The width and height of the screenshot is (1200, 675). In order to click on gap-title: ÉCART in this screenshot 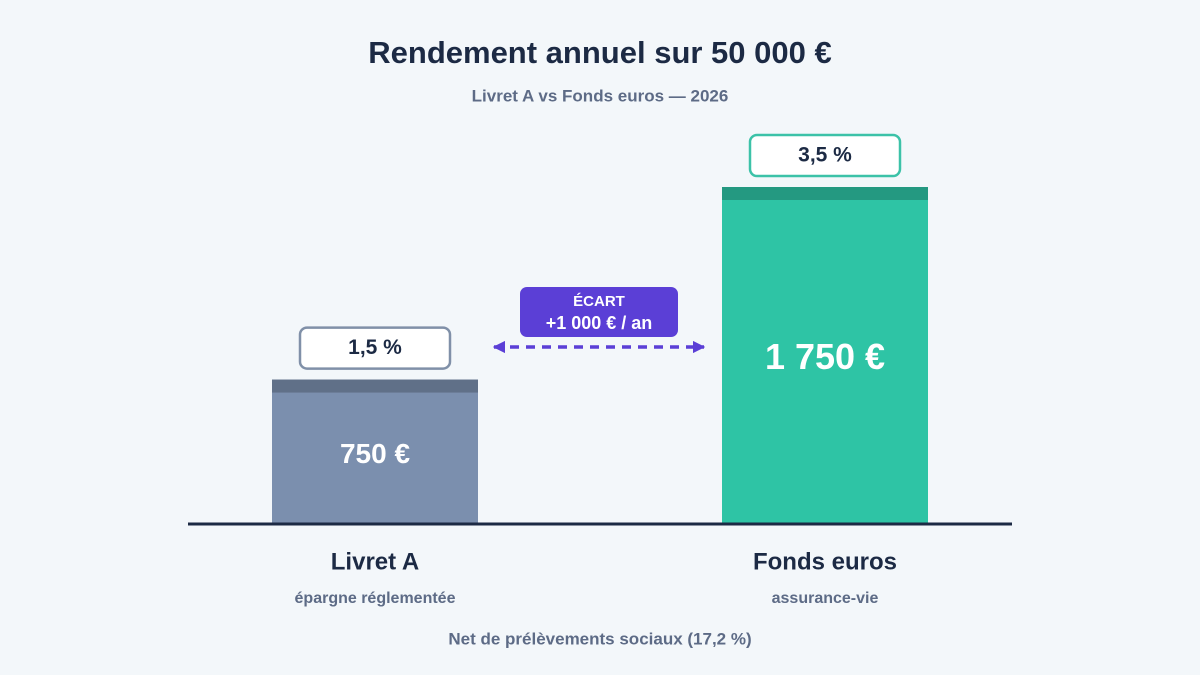, I will do `click(599, 301)`.